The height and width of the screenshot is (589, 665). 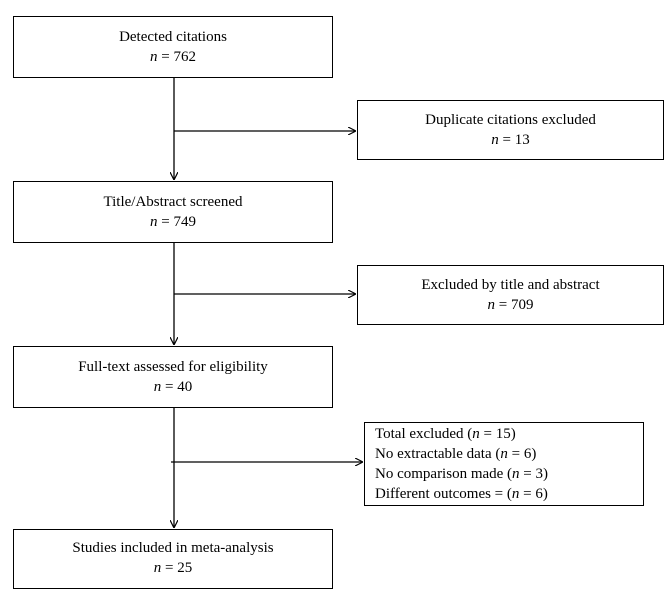 What do you see at coordinates (510, 120) in the screenshot?
I see `box-label: Duplicate citations excluded` at bounding box center [510, 120].